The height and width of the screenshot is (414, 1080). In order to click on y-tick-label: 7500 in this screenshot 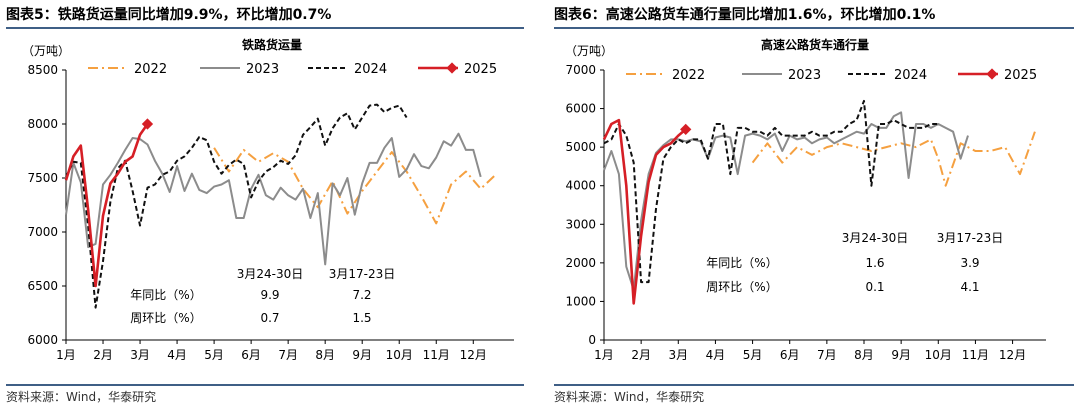, I will do `click(42, 178)`.